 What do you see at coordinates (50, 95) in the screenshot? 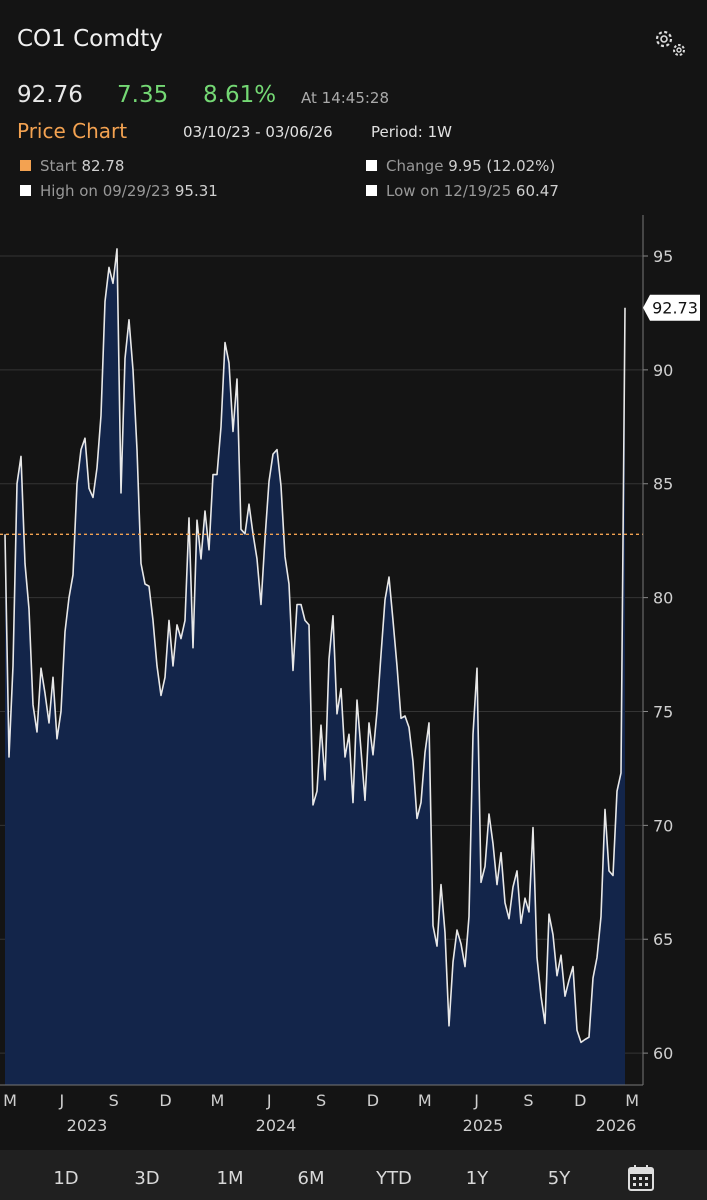
I see `last-price: 92.76` at bounding box center [50, 95].